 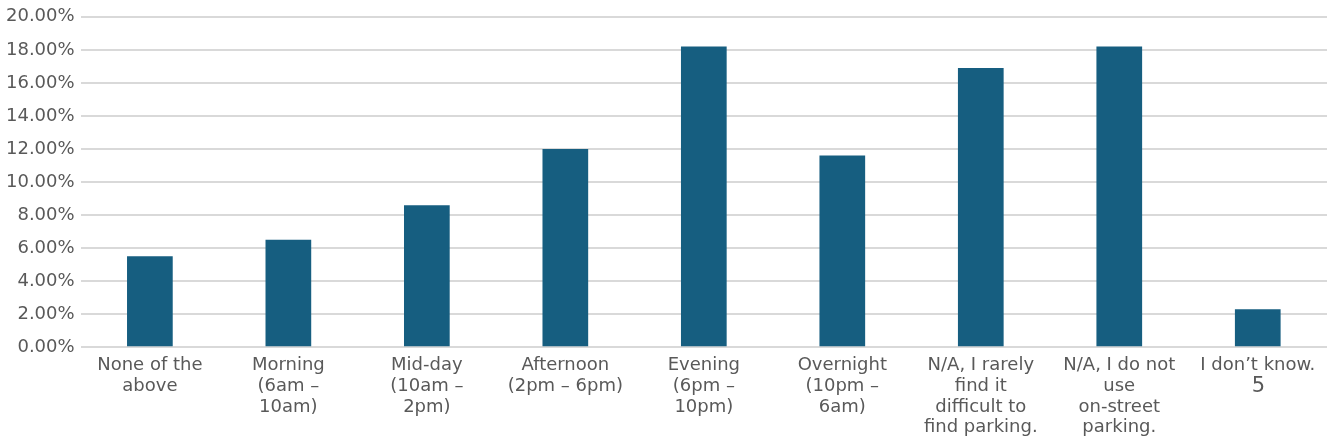 I want to click on x-tick-label: None of the above, so click(x=150, y=374).